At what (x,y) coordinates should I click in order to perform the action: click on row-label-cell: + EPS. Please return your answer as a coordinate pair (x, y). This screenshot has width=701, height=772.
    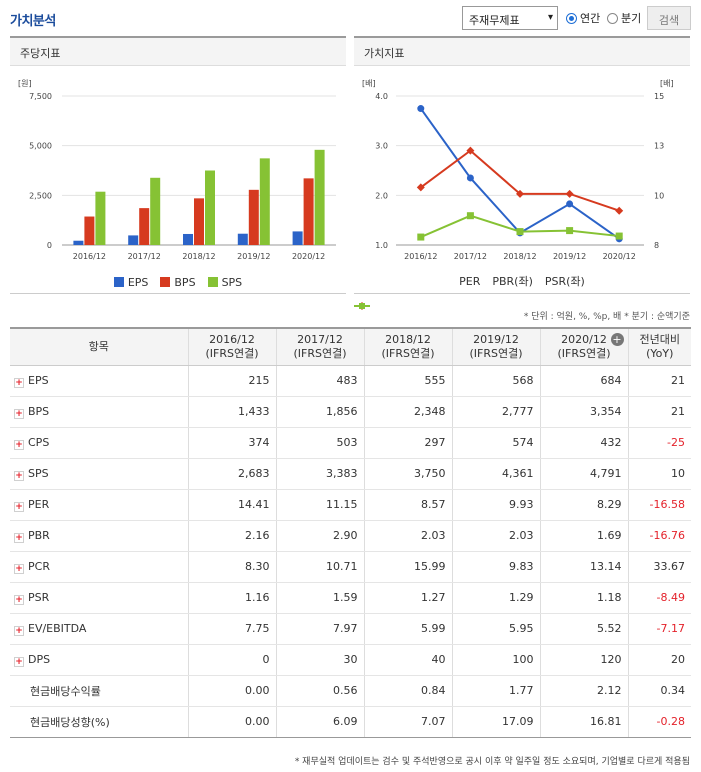
    Looking at the image, I should click on (99, 381).